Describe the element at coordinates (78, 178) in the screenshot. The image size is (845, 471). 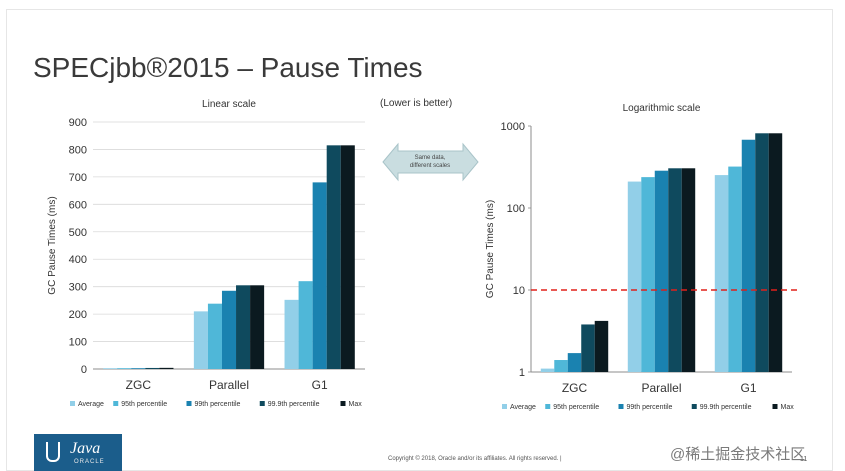
I see `y-tick-label: 700` at that location.